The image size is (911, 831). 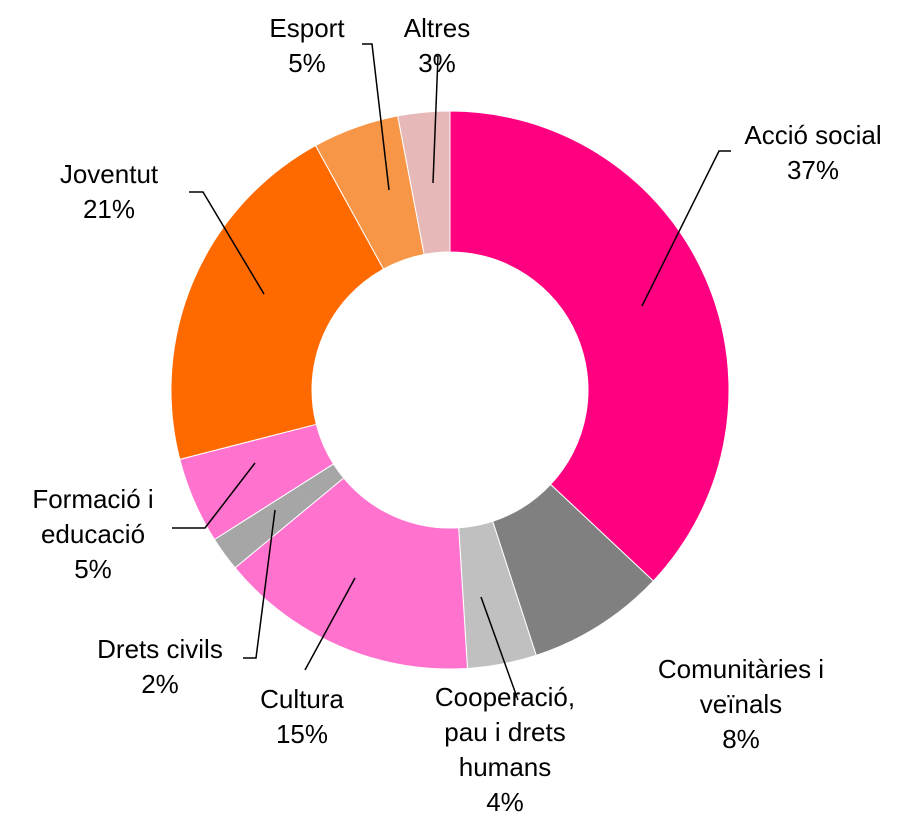 I want to click on label-accio-social: Acció social 37%, so click(x=812, y=152).